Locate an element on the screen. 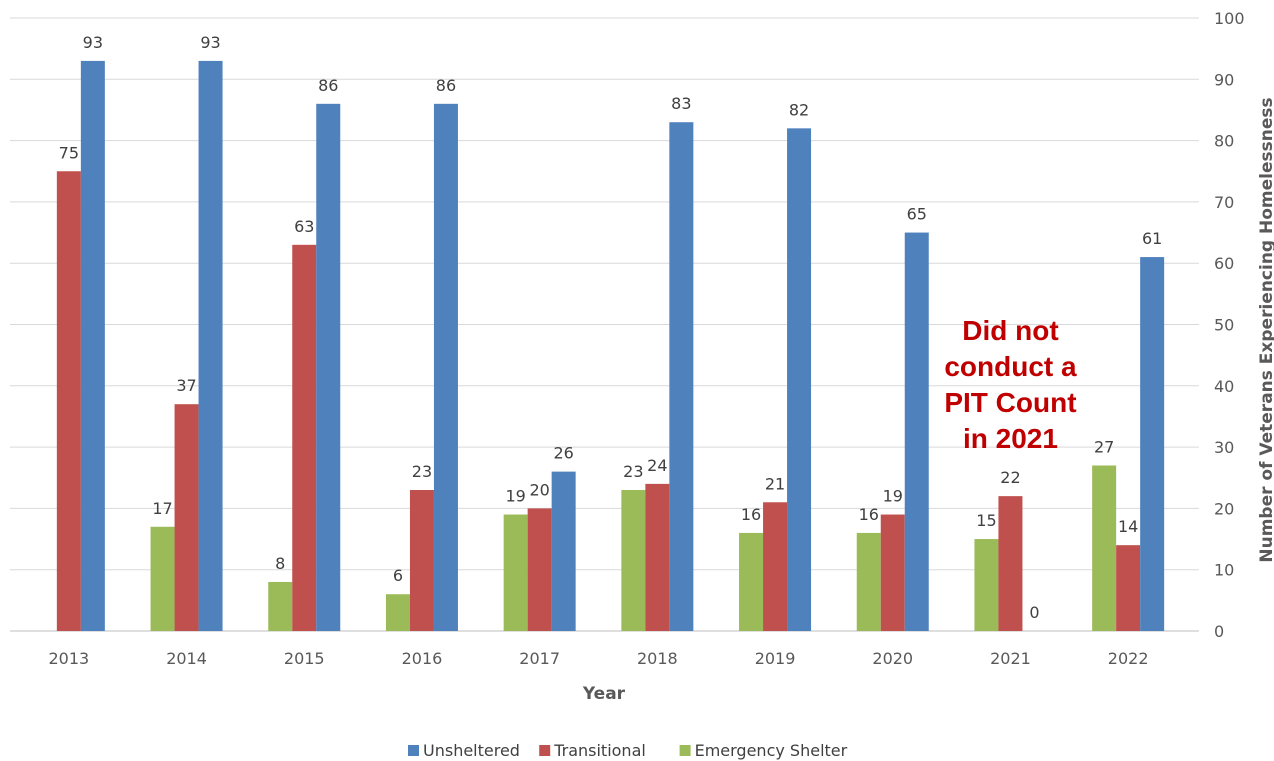 The width and height of the screenshot is (1274, 761). legend-label: Emergency Shelter is located at coordinates (771, 750).